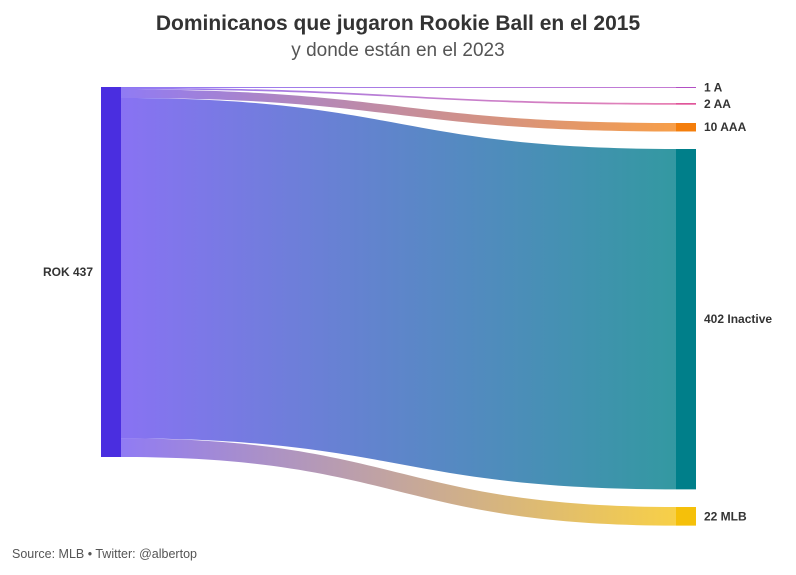  What do you see at coordinates (686, 516) in the screenshot?
I see `node-target-mlb` at bounding box center [686, 516].